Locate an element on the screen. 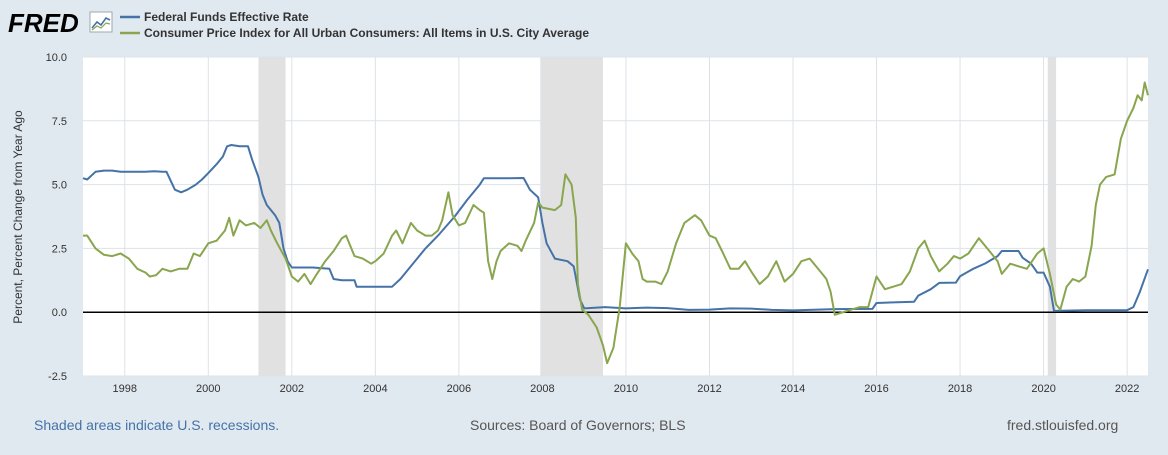 This screenshot has width=1168, height=455. x-tick-label-6: 2010 is located at coordinates (626, 389).